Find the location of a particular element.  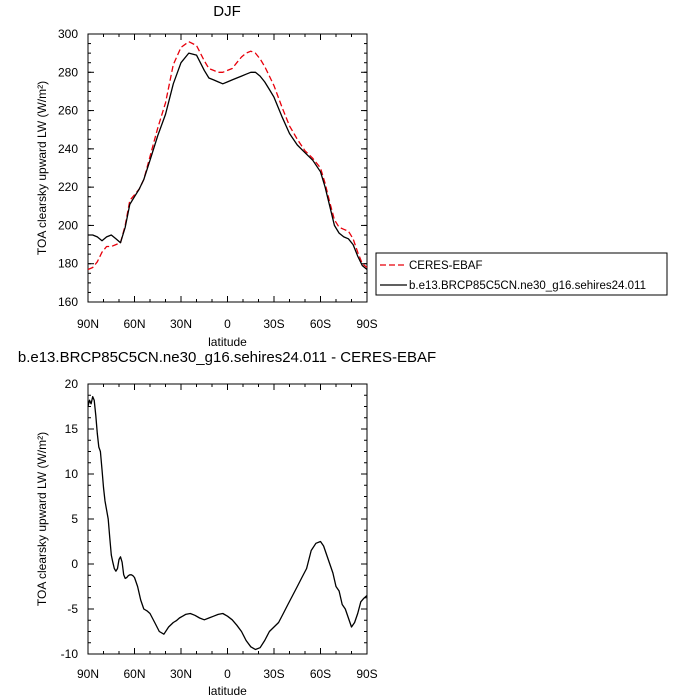

y-tick-label: 160 is located at coordinates (68, 302).